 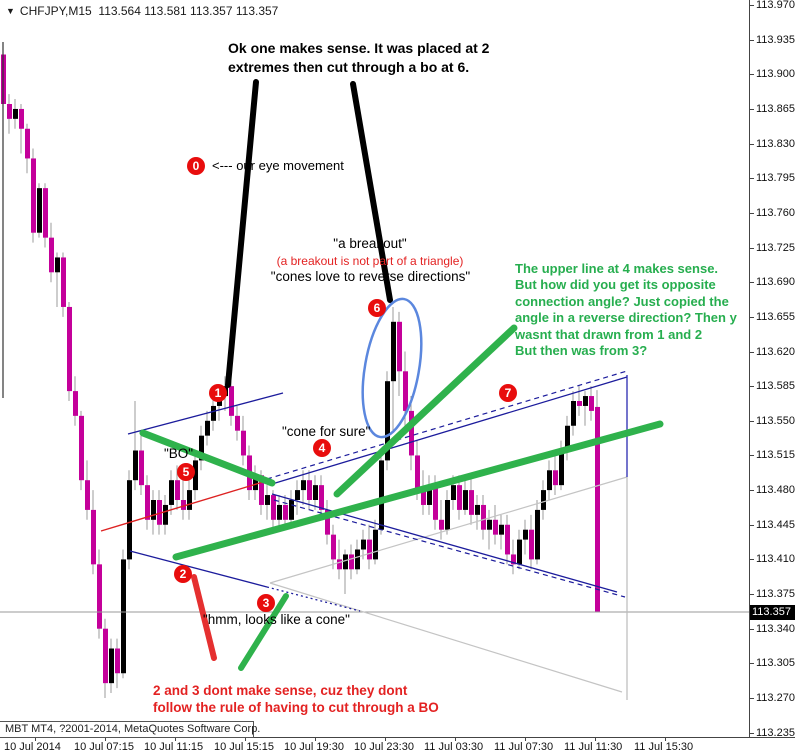 I want to click on price-label: 113.970, so click(x=775, y=5).